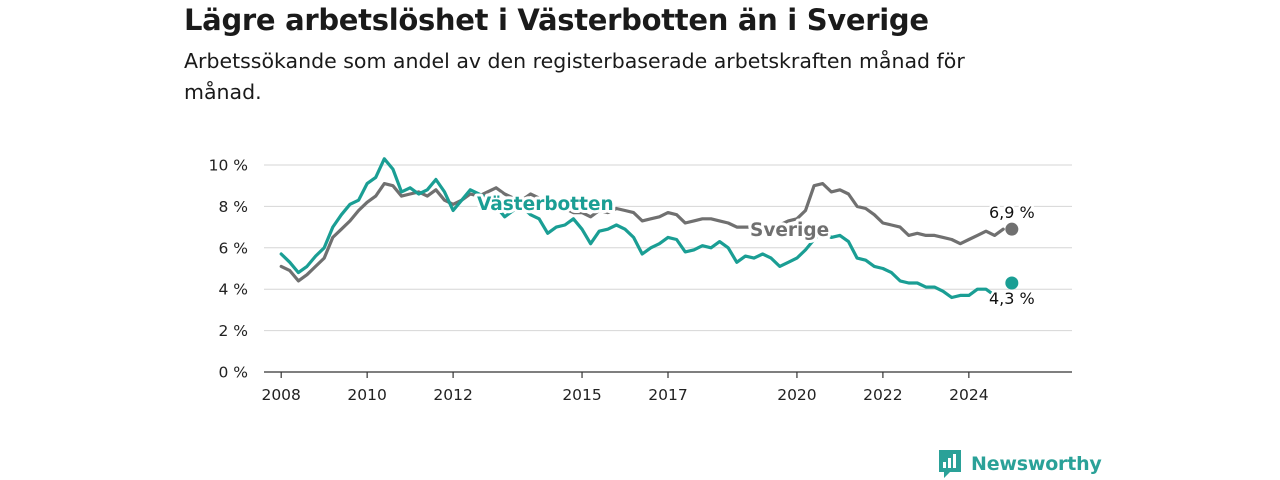 The height and width of the screenshot is (480, 1280). What do you see at coordinates (1012, 212) in the screenshot?
I see `end-value-label-sverige: 6,9 %` at bounding box center [1012, 212].